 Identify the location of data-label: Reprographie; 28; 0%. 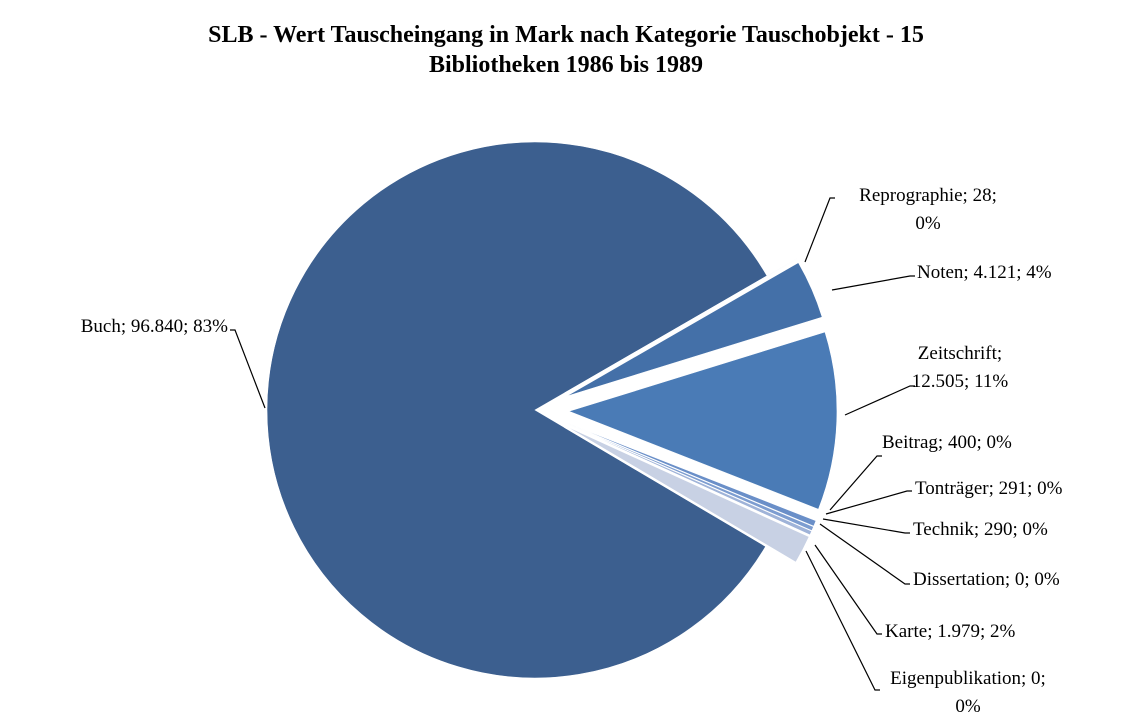
(928, 209).